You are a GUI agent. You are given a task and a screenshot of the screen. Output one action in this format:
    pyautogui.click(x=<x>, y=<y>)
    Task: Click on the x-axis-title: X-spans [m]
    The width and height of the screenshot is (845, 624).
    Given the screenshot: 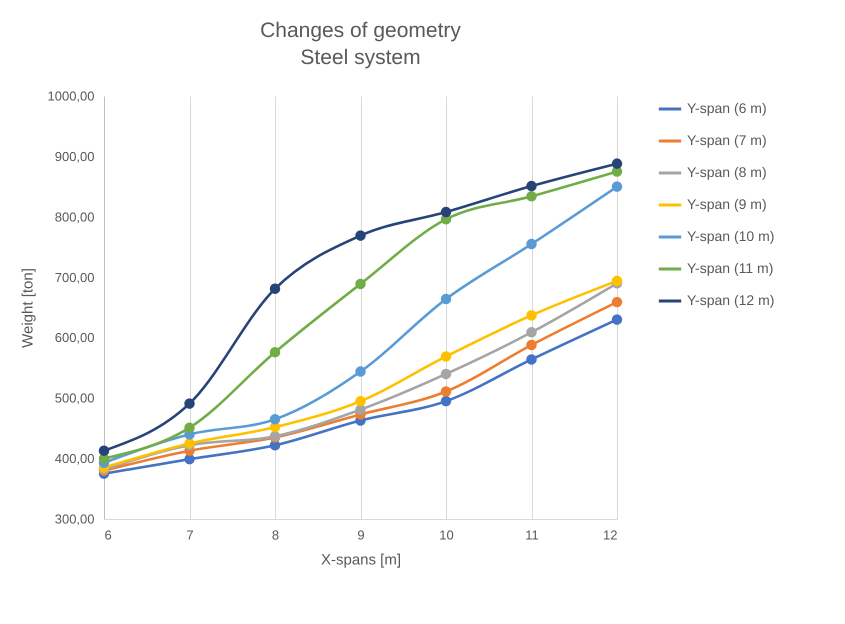 What is the action you would take?
    pyautogui.click(x=361, y=560)
    